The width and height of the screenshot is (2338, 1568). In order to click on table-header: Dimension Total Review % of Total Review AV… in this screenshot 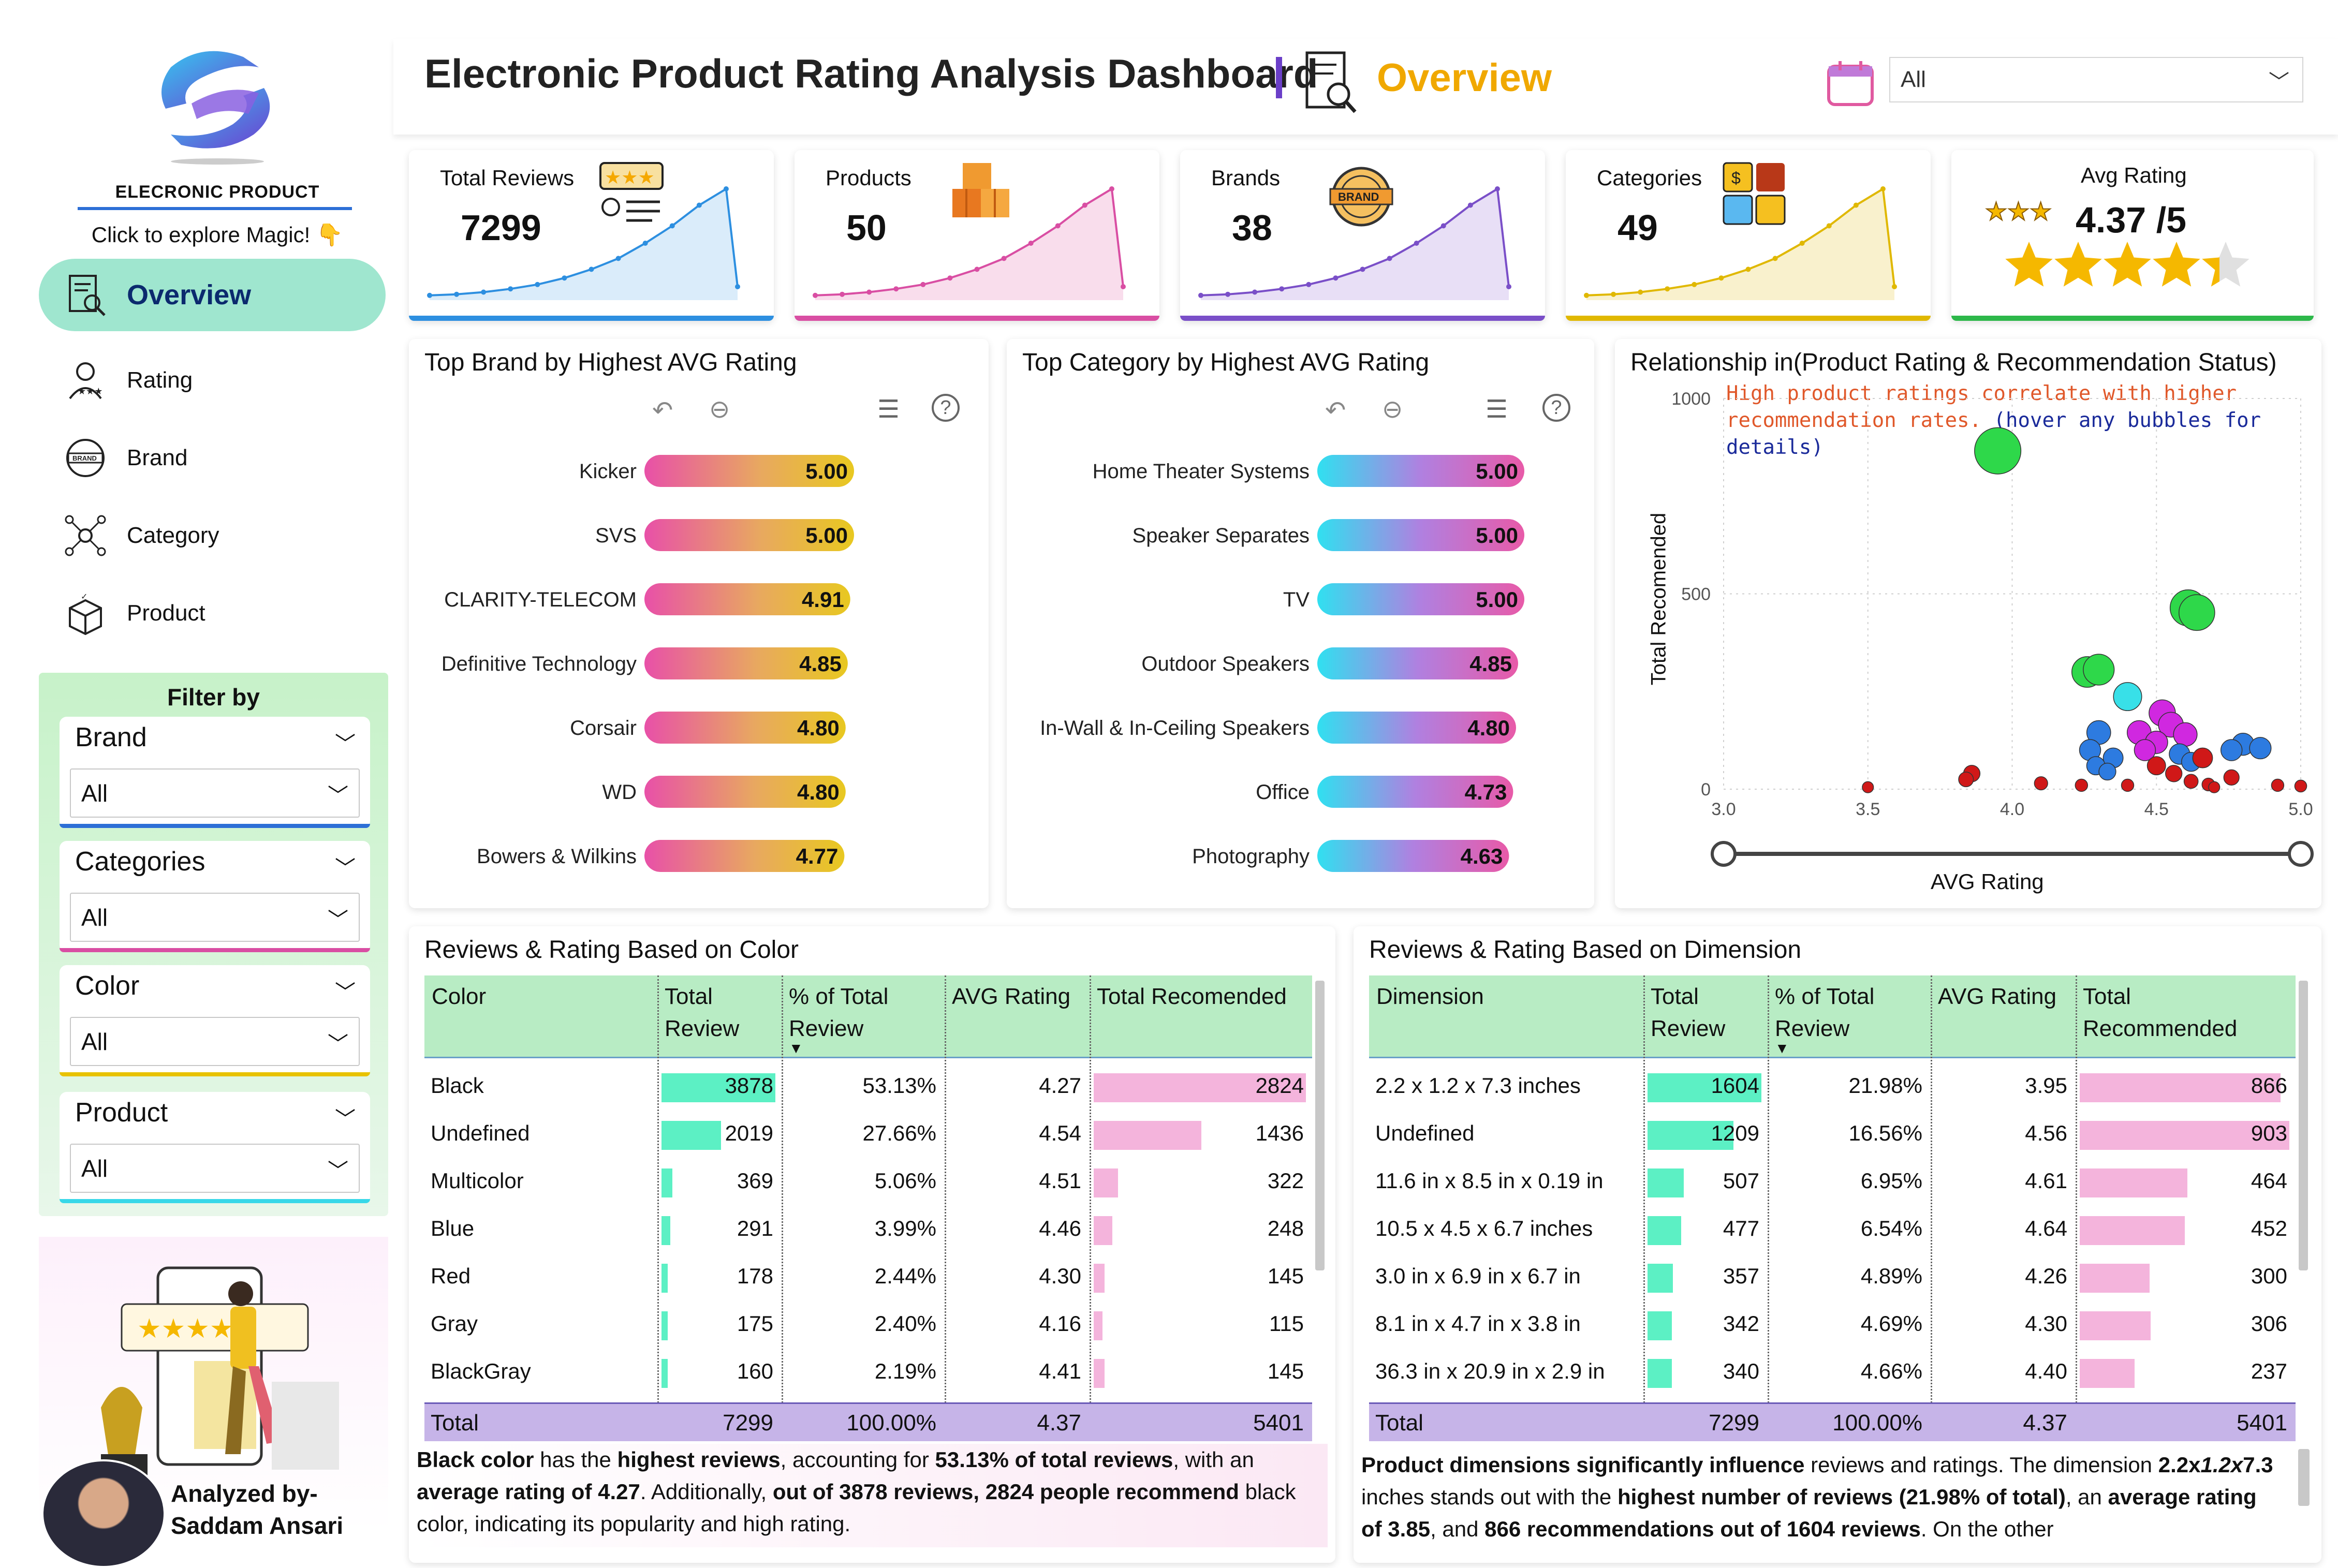, I will do `click(1832, 1016)`.